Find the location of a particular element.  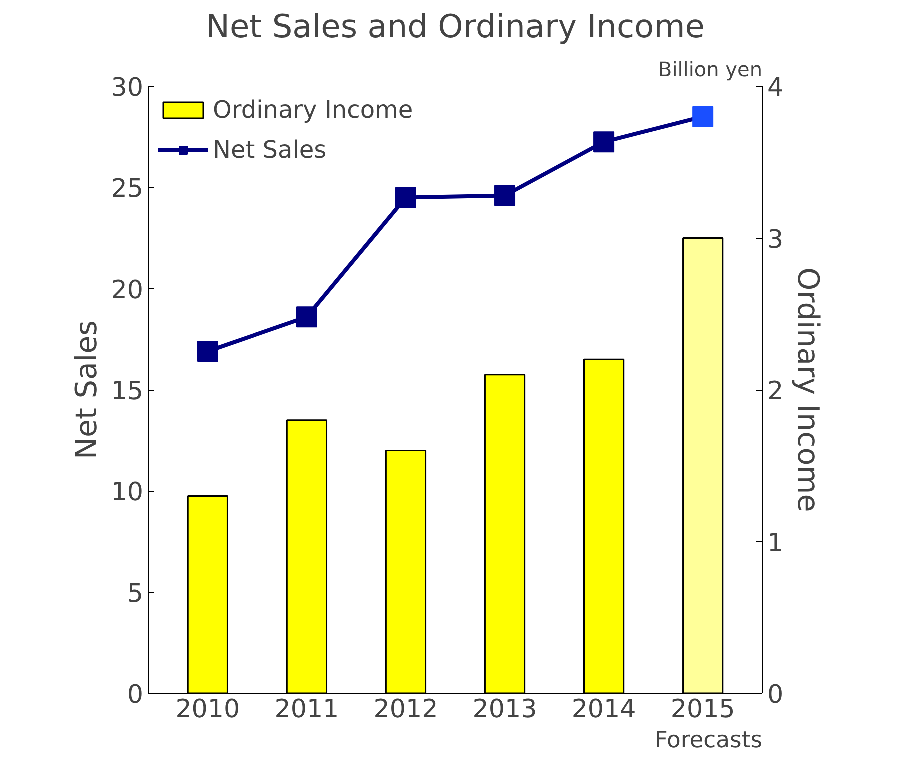

text: Billion yen is located at coordinates (710, 70).